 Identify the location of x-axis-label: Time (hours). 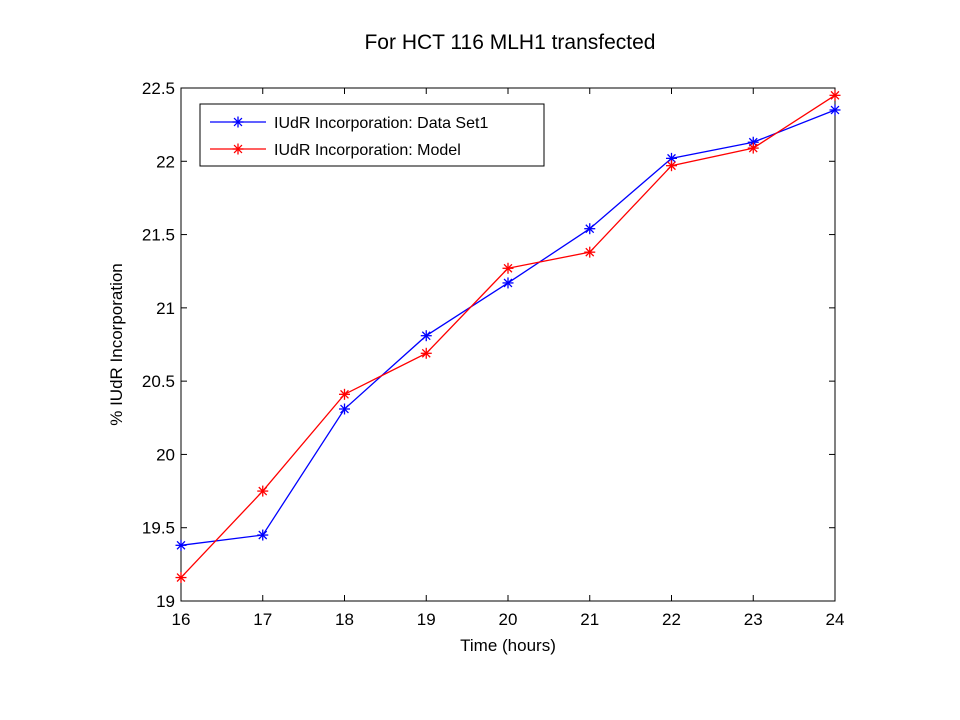
(508, 645).